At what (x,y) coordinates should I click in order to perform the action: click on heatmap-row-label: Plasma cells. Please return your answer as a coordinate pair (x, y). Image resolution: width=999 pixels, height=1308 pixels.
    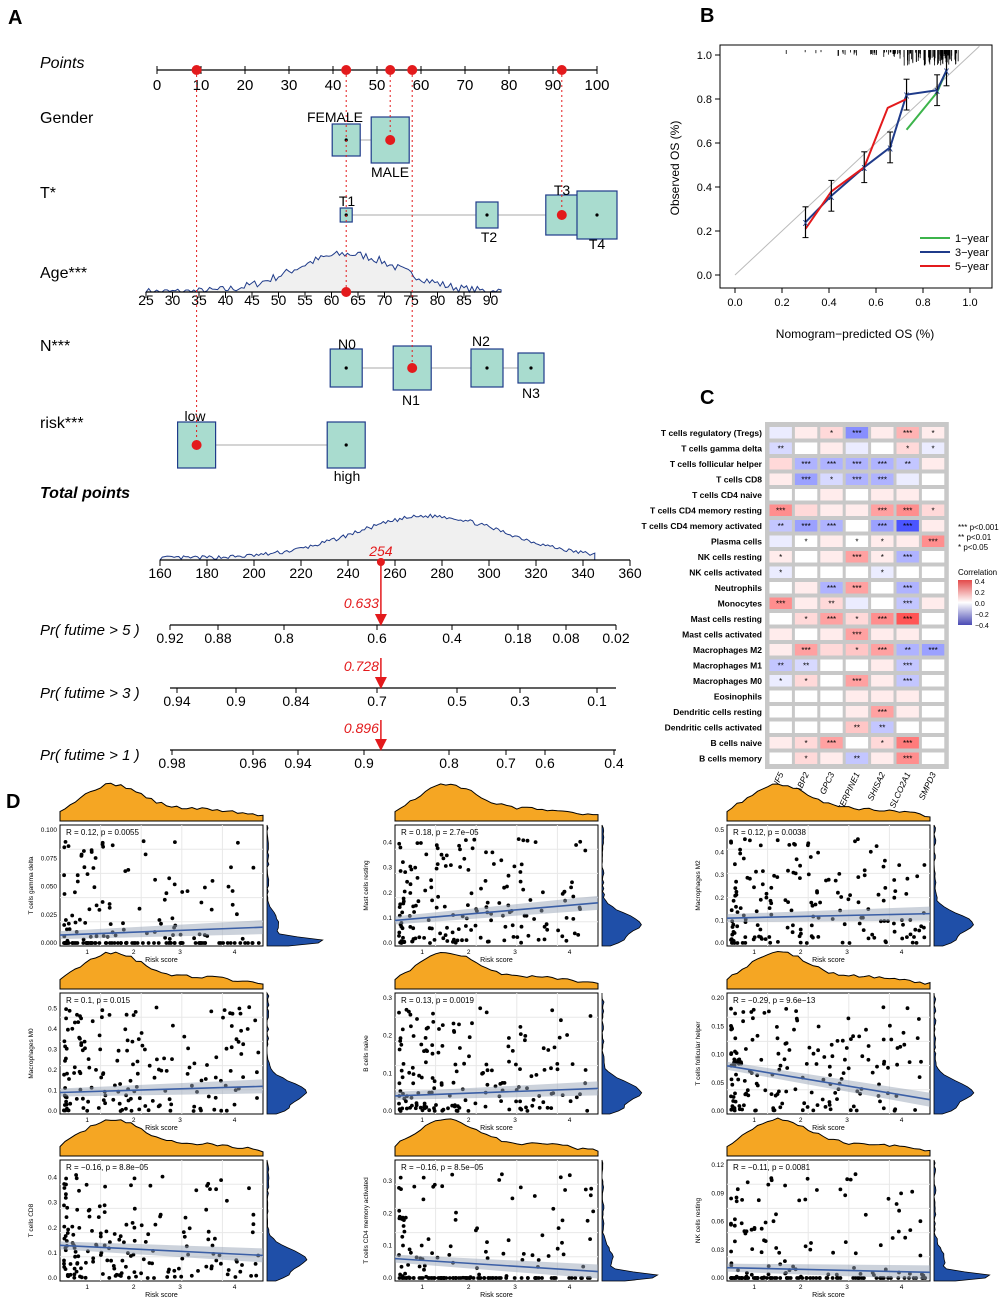
    Looking at the image, I should click on (736, 541).